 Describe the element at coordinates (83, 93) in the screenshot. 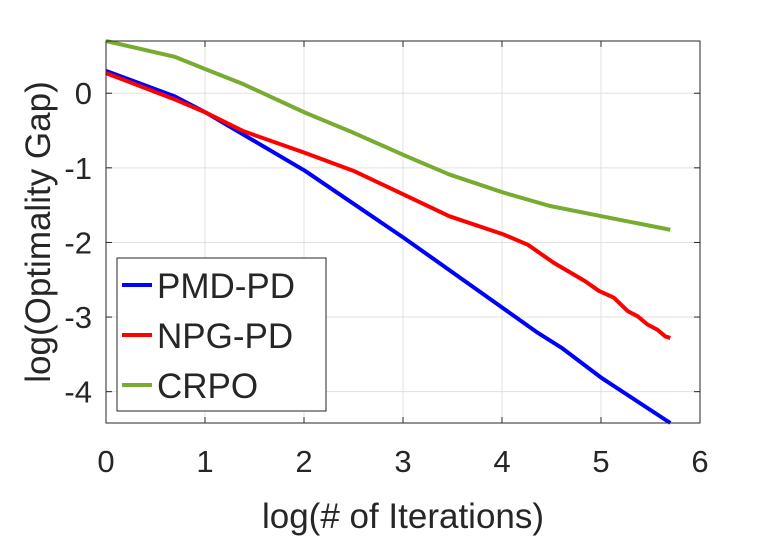

I see `y-tick-label: 0` at that location.